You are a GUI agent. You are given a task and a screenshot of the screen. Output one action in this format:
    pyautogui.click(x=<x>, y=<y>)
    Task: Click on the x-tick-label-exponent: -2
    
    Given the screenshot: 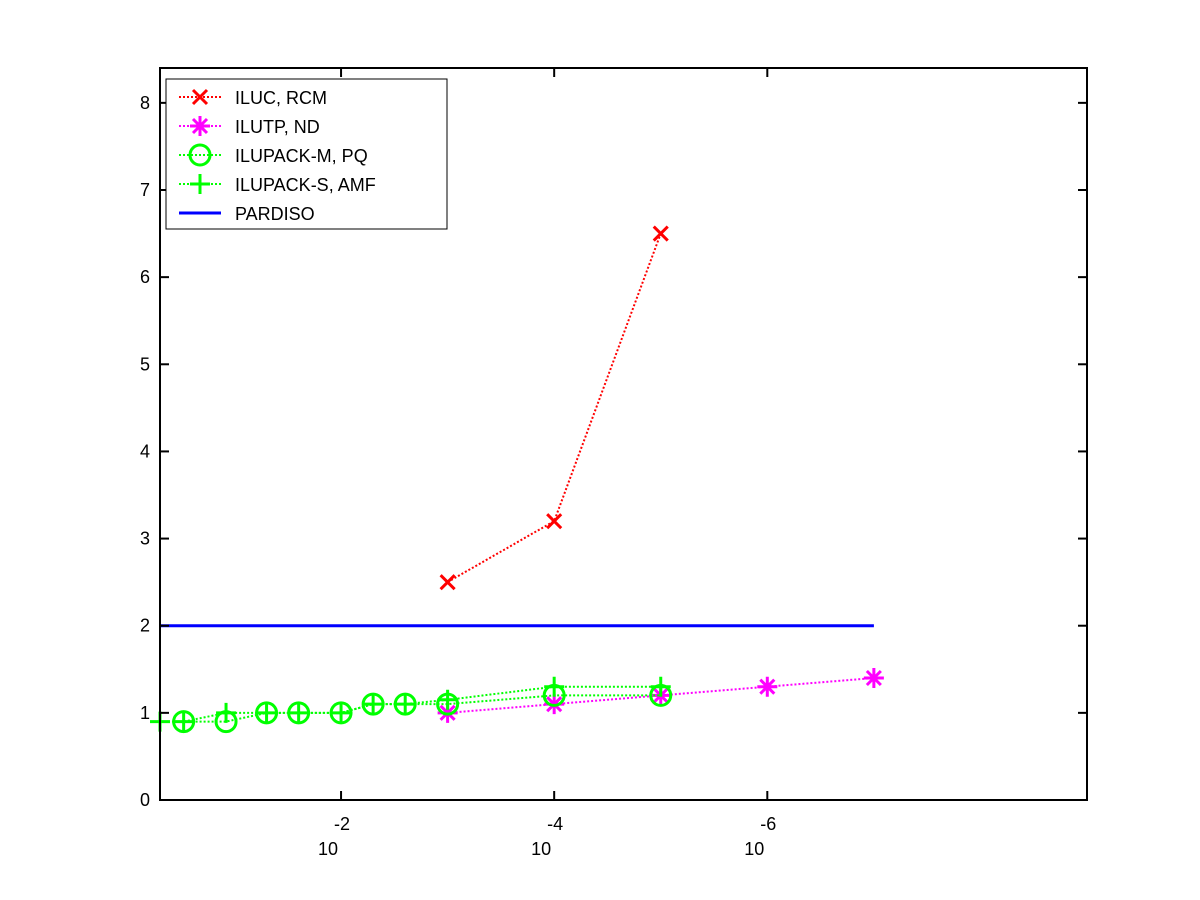 What is the action you would take?
    pyautogui.click(x=342, y=824)
    